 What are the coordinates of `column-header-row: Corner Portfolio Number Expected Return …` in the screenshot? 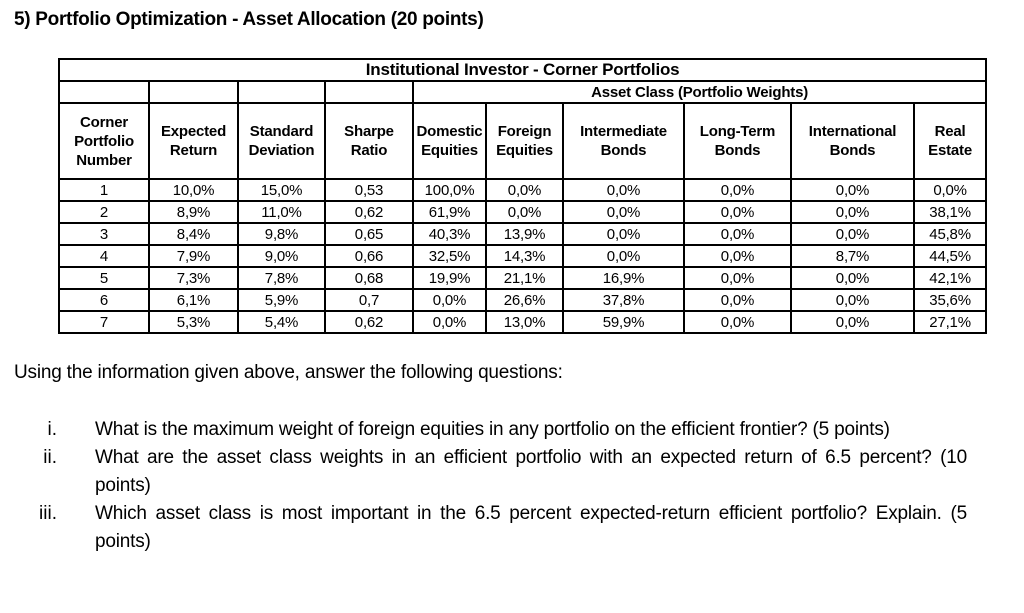 It's located at (523, 141).